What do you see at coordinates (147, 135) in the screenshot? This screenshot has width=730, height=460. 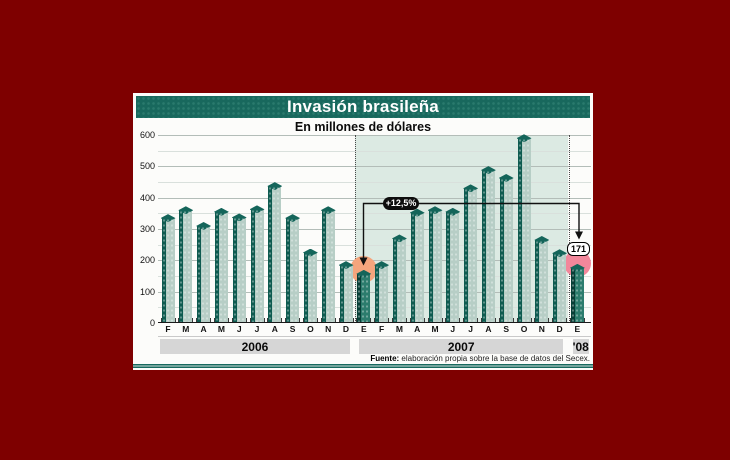 I see `y-tick-label: 600` at bounding box center [147, 135].